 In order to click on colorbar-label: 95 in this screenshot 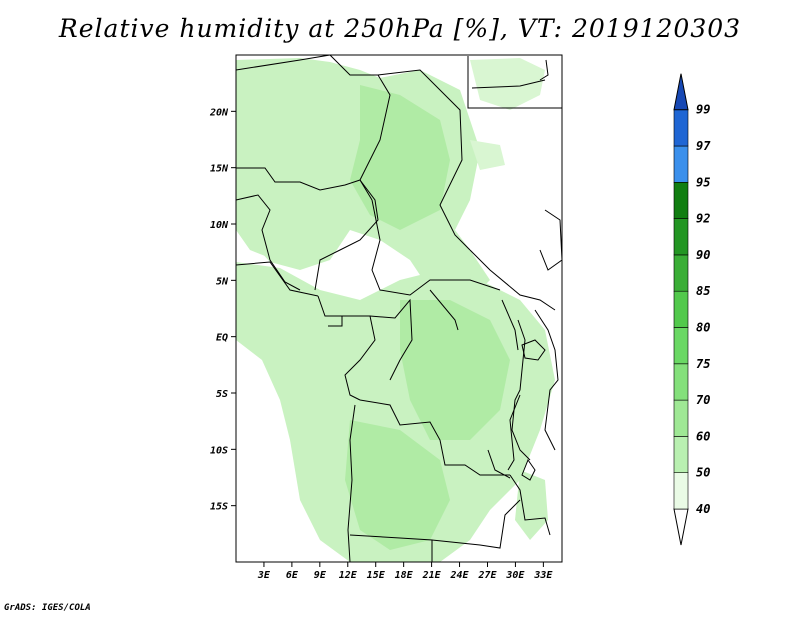, I will do `click(703, 182)`.